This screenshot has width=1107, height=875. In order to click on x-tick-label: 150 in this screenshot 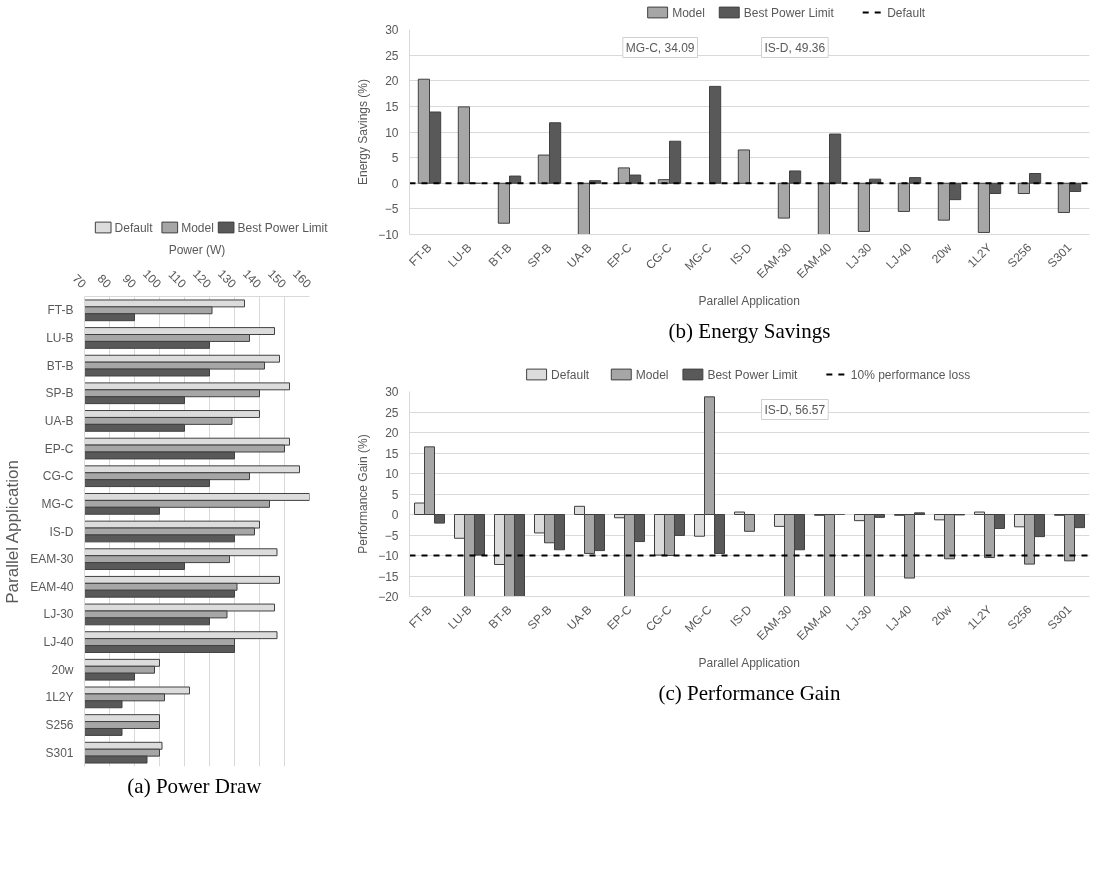, I will do `click(277, 279)`.